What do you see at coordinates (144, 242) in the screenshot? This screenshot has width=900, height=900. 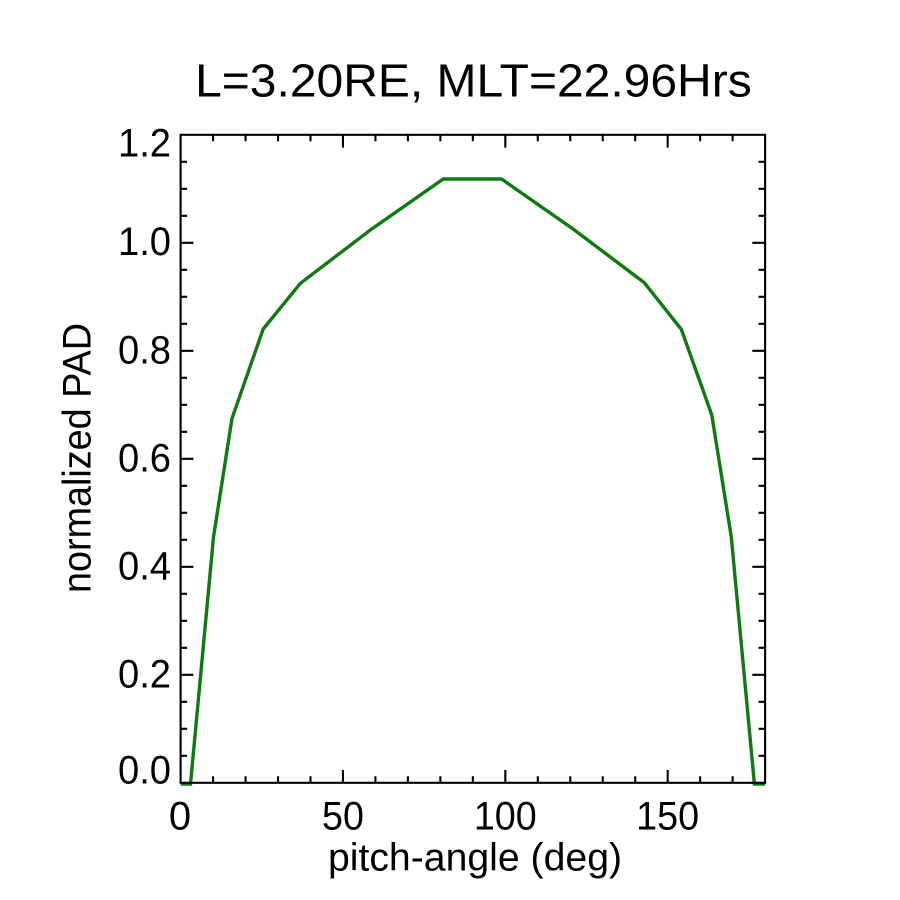 I see `svg-text: 1.0` at bounding box center [144, 242].